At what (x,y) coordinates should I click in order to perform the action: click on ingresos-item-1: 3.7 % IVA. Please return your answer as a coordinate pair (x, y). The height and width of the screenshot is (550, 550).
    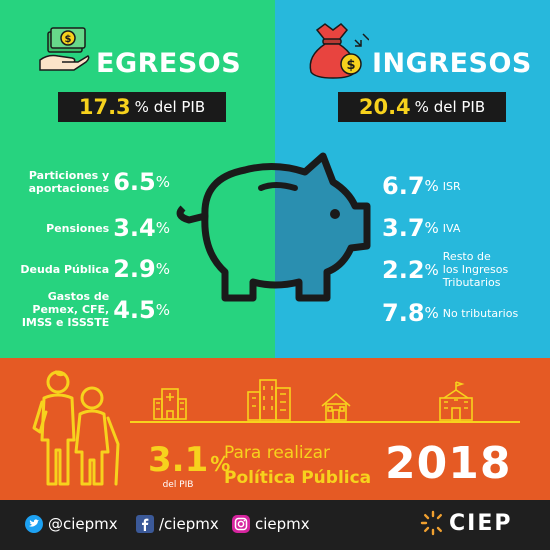
    Looking at the image, I should click on (421, 228).